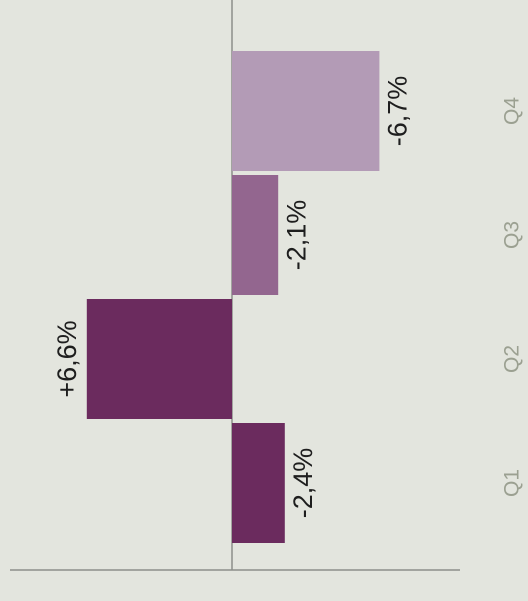 The height and width of the screenshot is (601, 528). I want to click on value-label: -2,4%, so click(303, 483).